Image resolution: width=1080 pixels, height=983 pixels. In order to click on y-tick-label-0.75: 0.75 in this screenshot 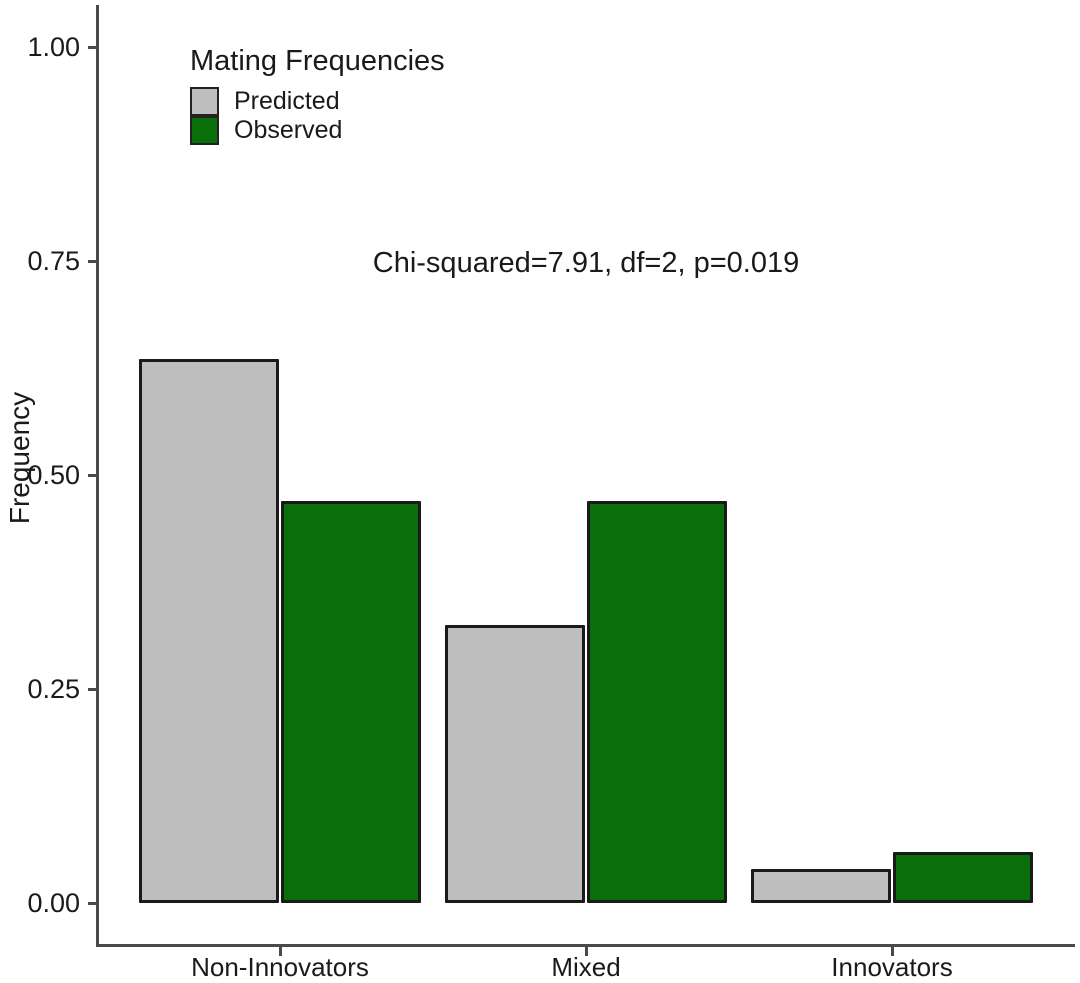, I will do `click(53, 261)`.